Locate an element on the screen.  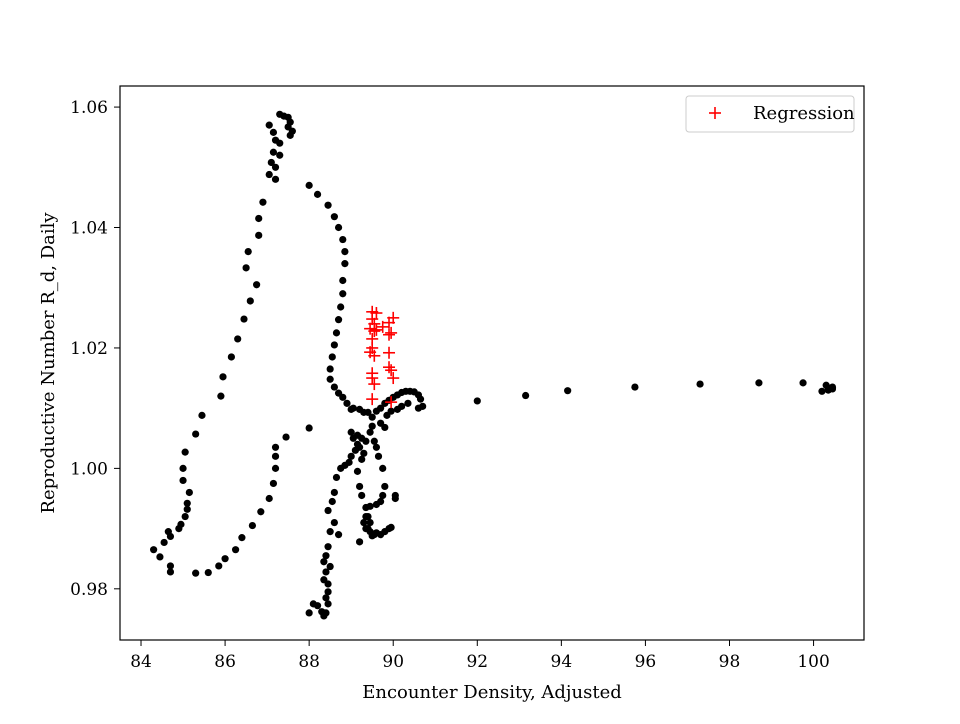
x-tick-label: 94 is located at coordinates (562, 662).